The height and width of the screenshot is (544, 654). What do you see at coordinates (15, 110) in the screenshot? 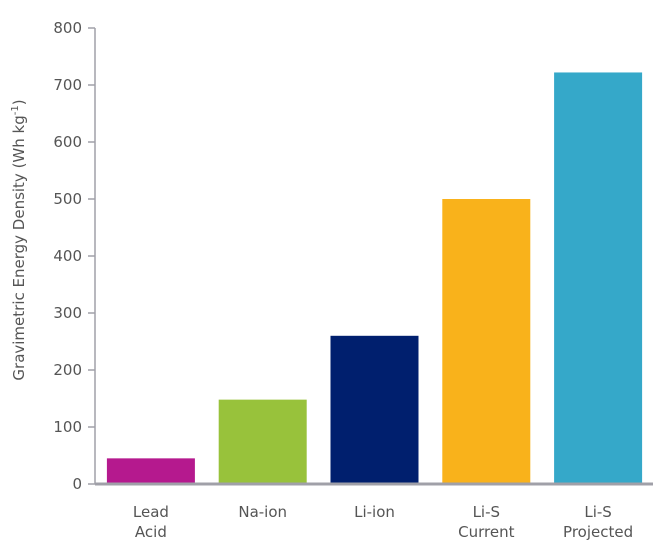
I see `y-axis-title-superscript: -1` at bounding box center [15, 110].